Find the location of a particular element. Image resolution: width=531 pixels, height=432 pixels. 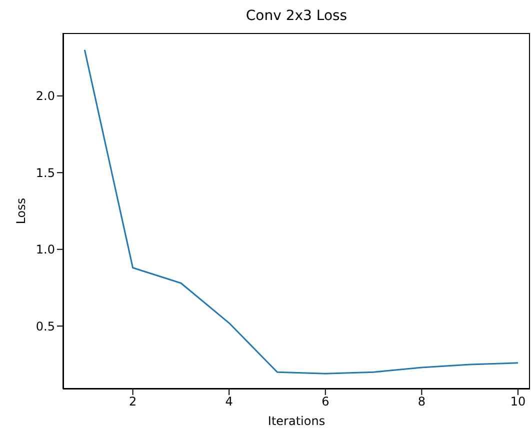

x-tick-label: 2 is located at coordinates (132, 401).